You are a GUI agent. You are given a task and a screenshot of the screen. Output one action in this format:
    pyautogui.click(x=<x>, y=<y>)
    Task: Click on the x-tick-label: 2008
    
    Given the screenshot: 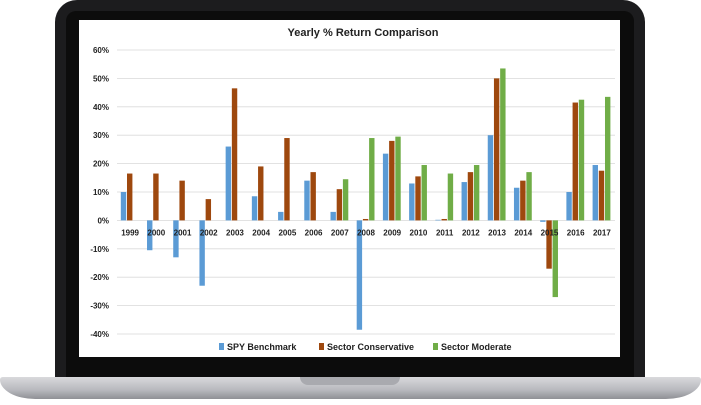 What is the action you would take?
    pyautogui.click(x=366, y=232)
    